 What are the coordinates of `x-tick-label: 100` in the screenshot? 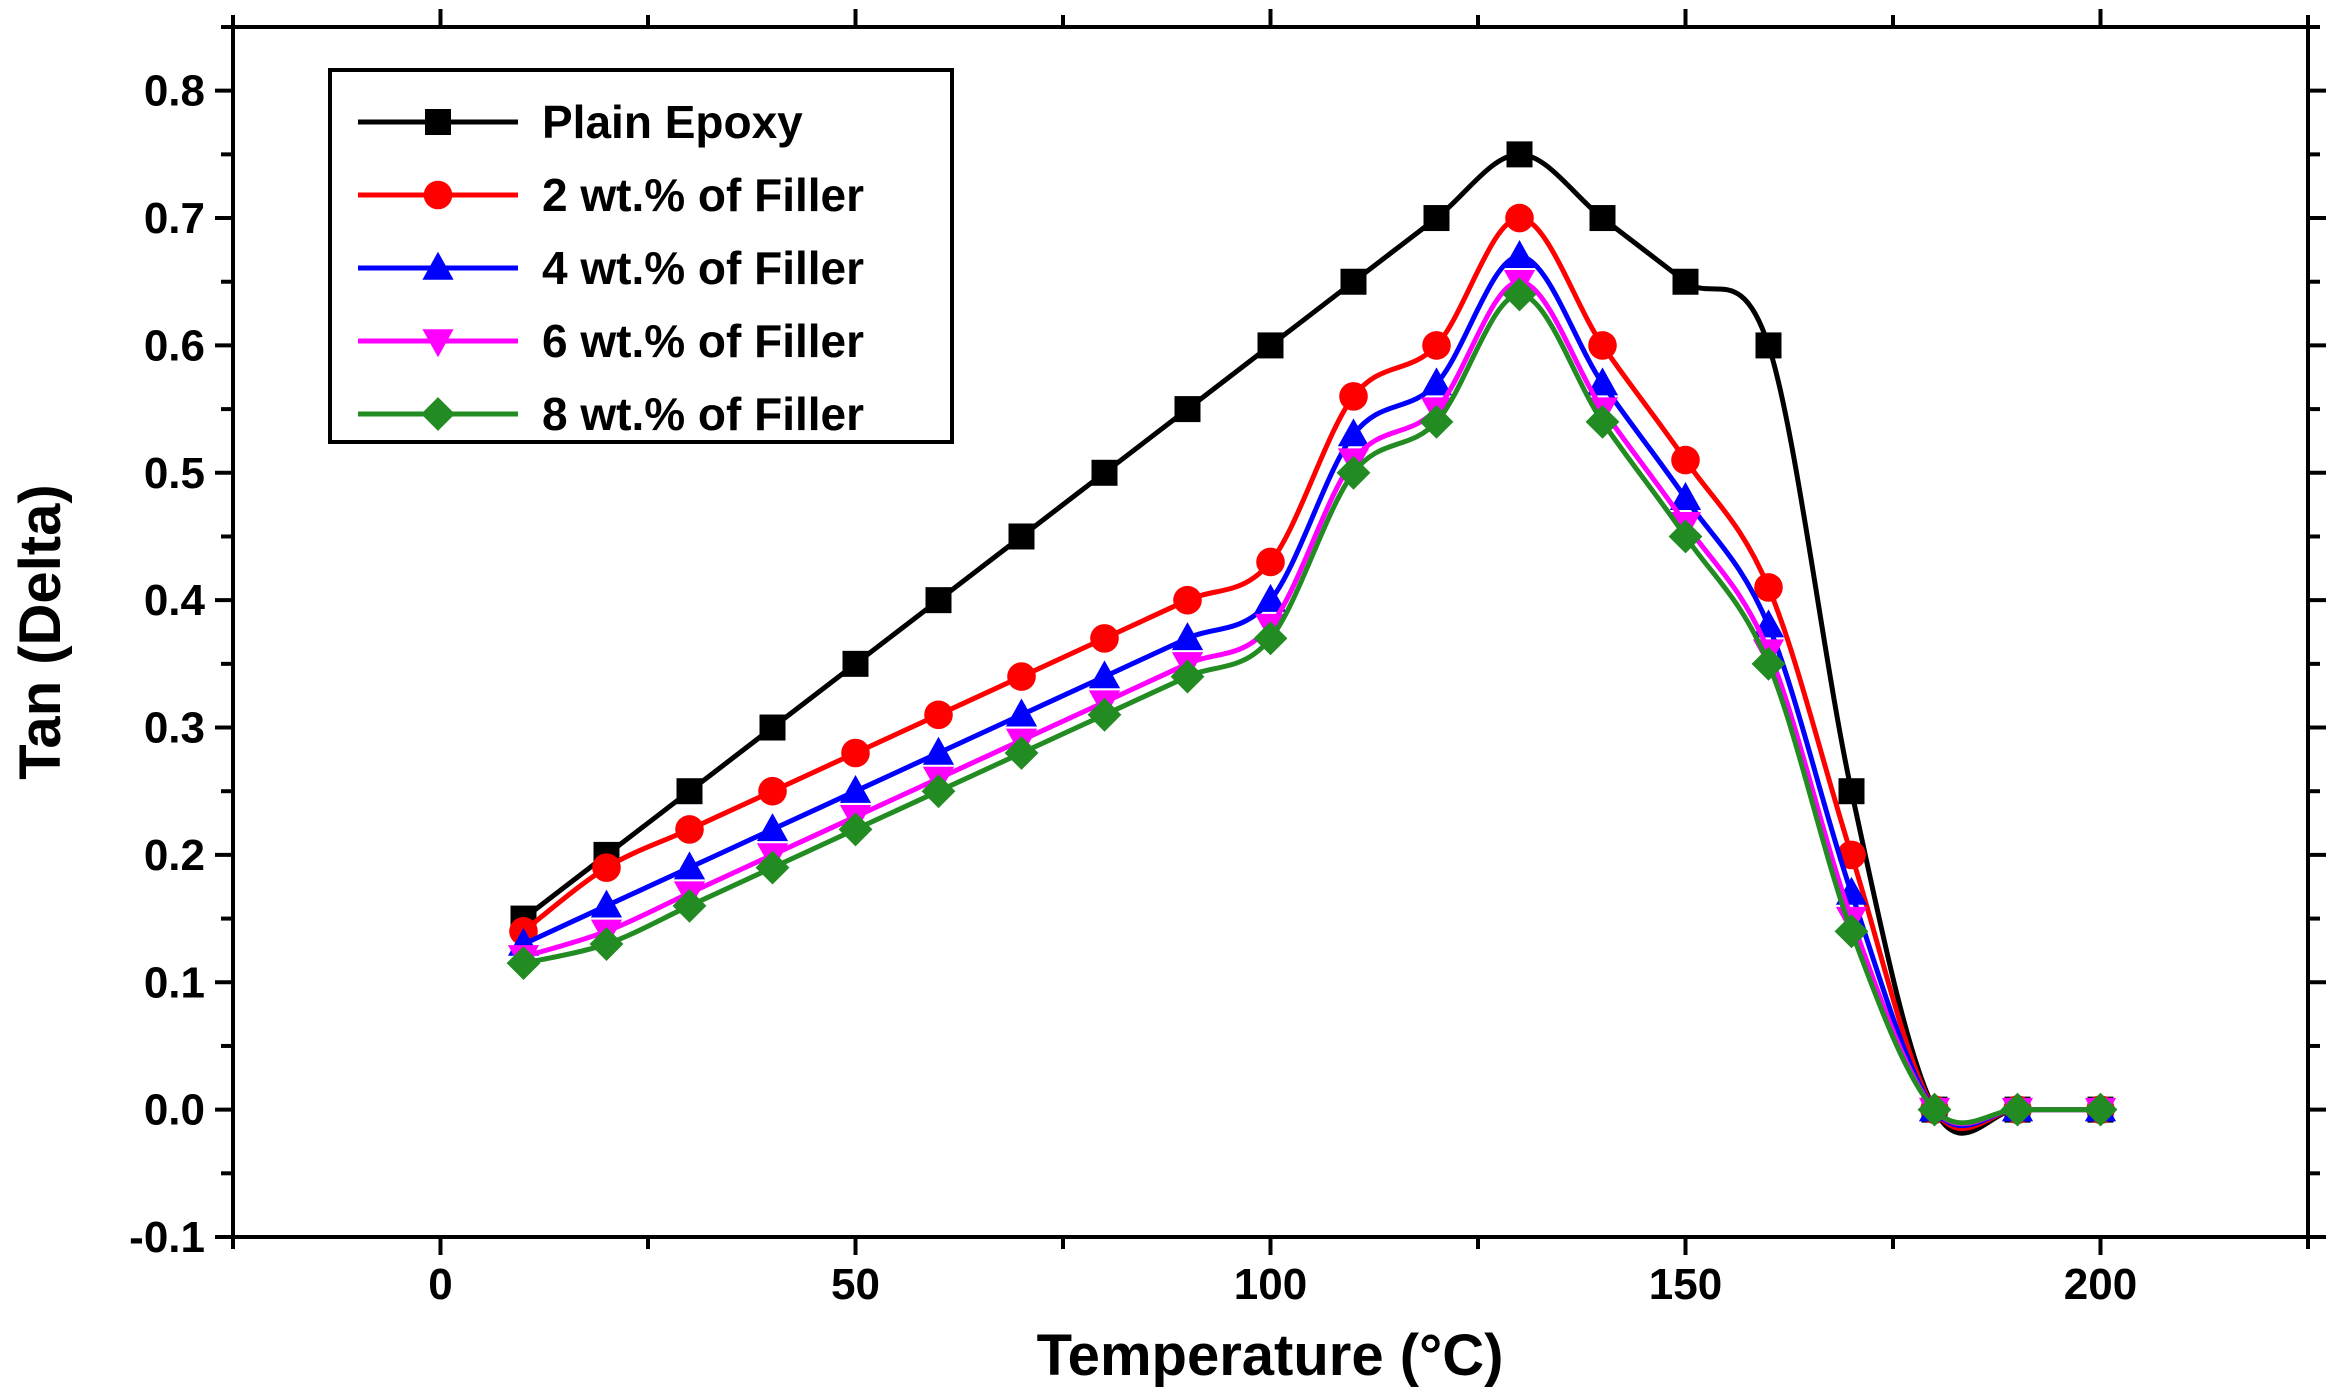 It's located at (1270, 1284).